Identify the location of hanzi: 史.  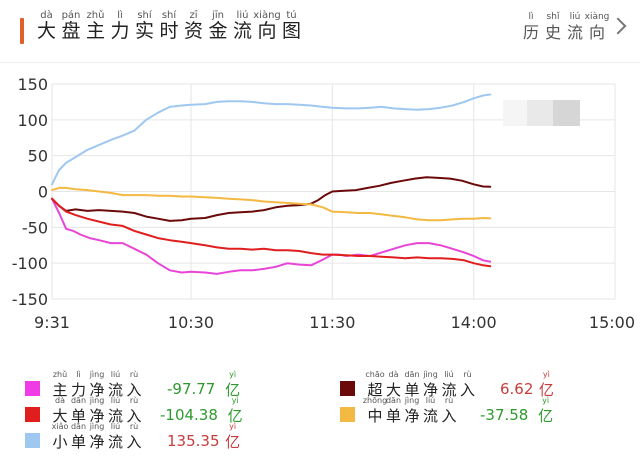
(552, 32).